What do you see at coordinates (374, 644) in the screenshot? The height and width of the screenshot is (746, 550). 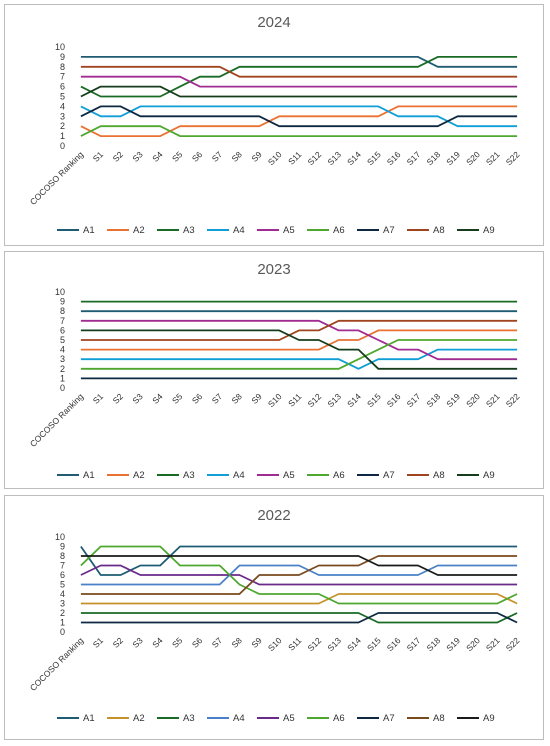 I see `x-tick-label: S15` at bounding box center [374, 644].